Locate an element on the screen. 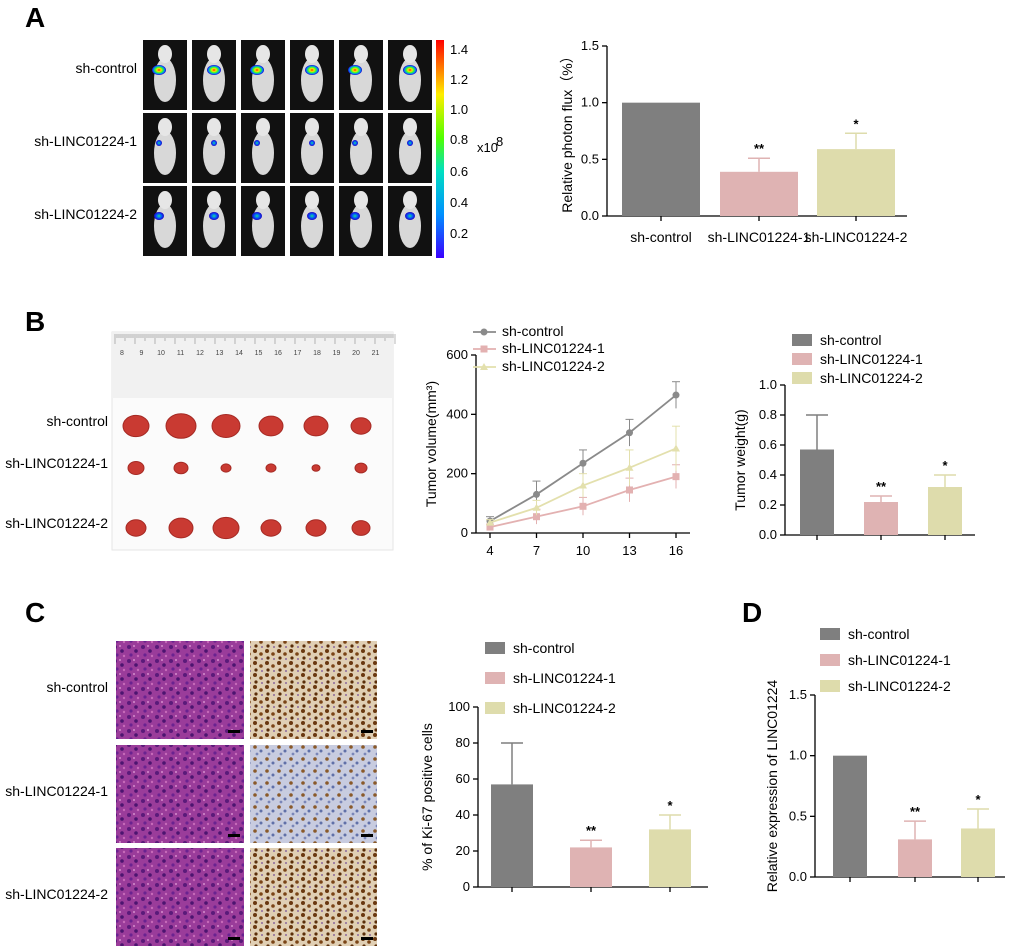 The height and width of the screenshot is (951, 1020). colorbar-tick: 0.4 is located at coordinates (459, 202).